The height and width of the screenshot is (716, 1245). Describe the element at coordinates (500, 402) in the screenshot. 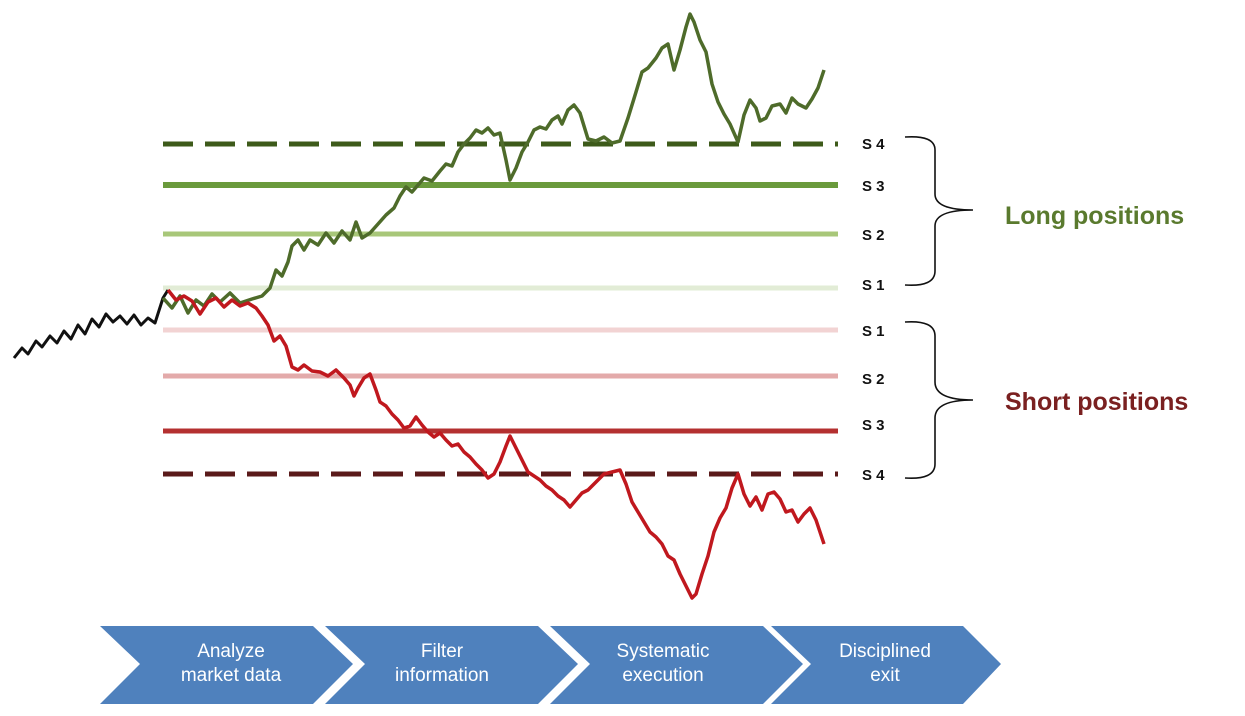

I see `short-levels` at that location.